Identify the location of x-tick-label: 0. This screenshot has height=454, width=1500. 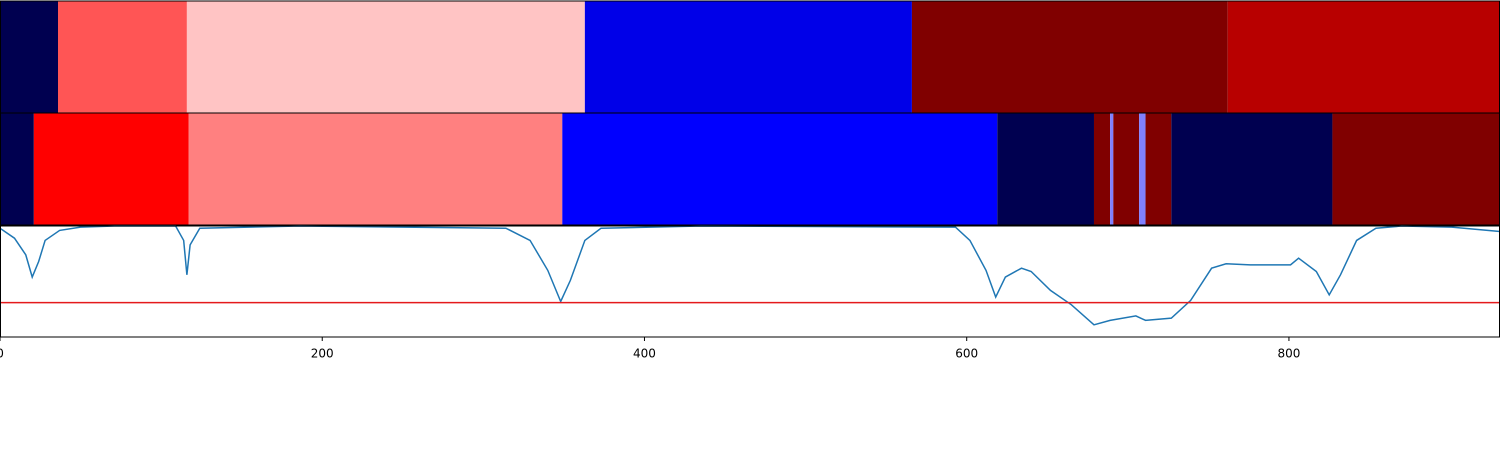
(2, 354).